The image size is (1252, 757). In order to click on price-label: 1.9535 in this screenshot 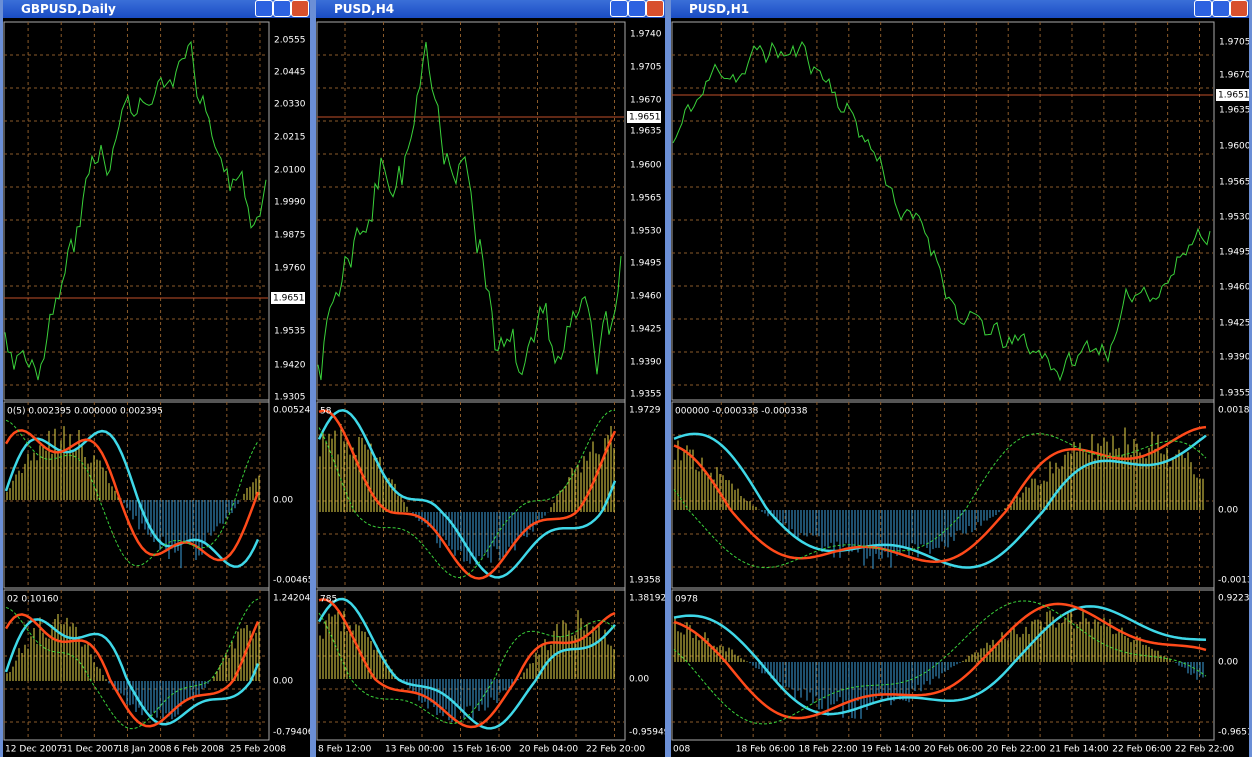, I will do `click(290, 332)`.